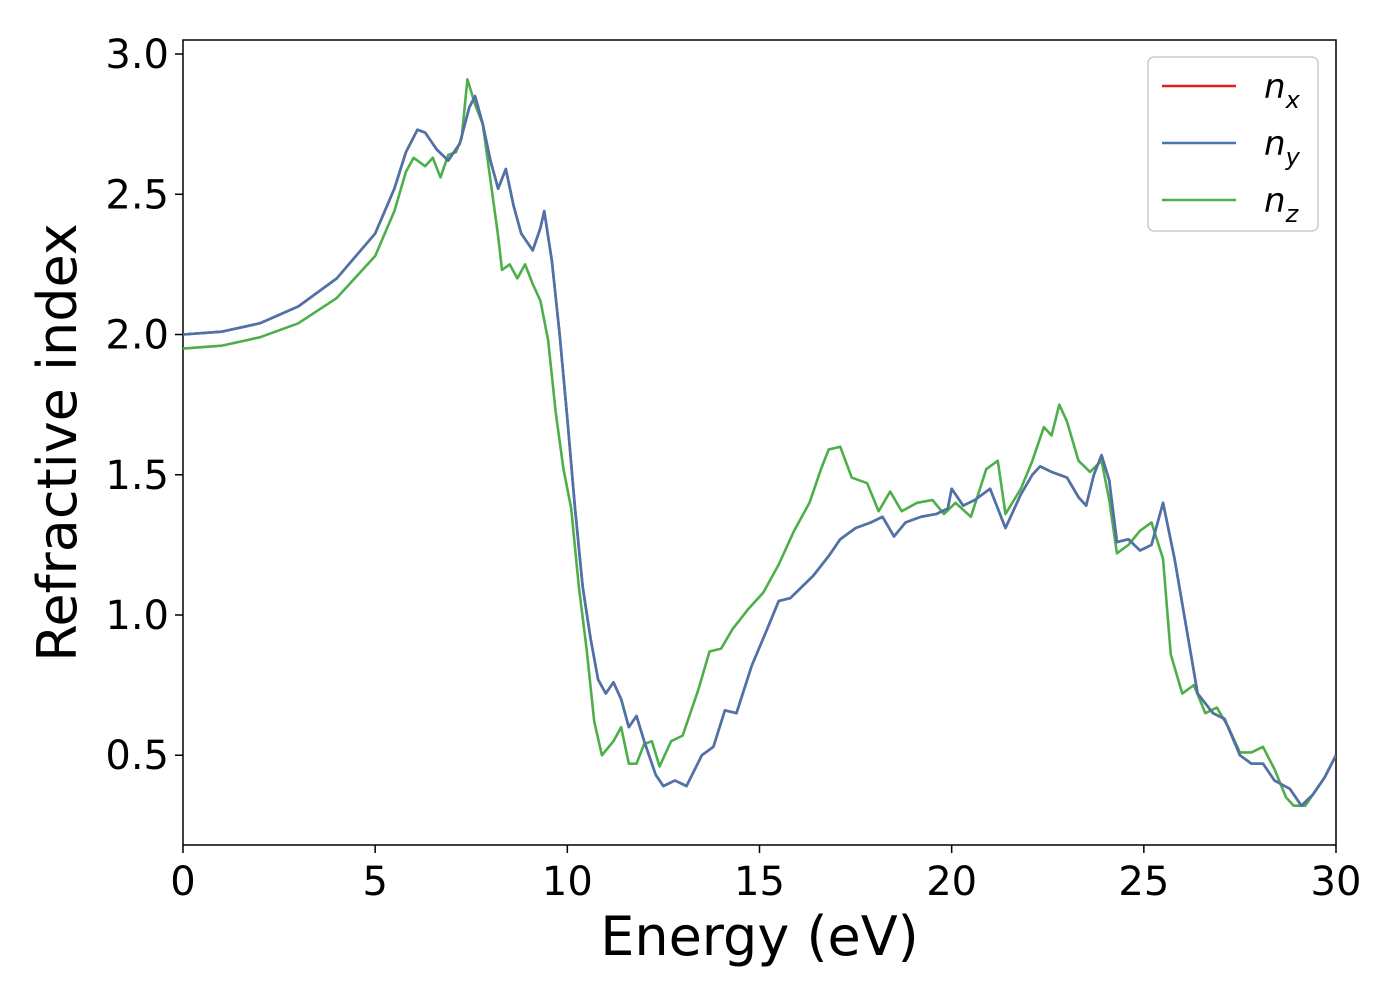 The width and height of the screenshot is (1400, 1000). What do you see at coordinates (137, 55) in the screenshot?
I see `y-tick-label: 3.0` at bounding box center [137, 55].